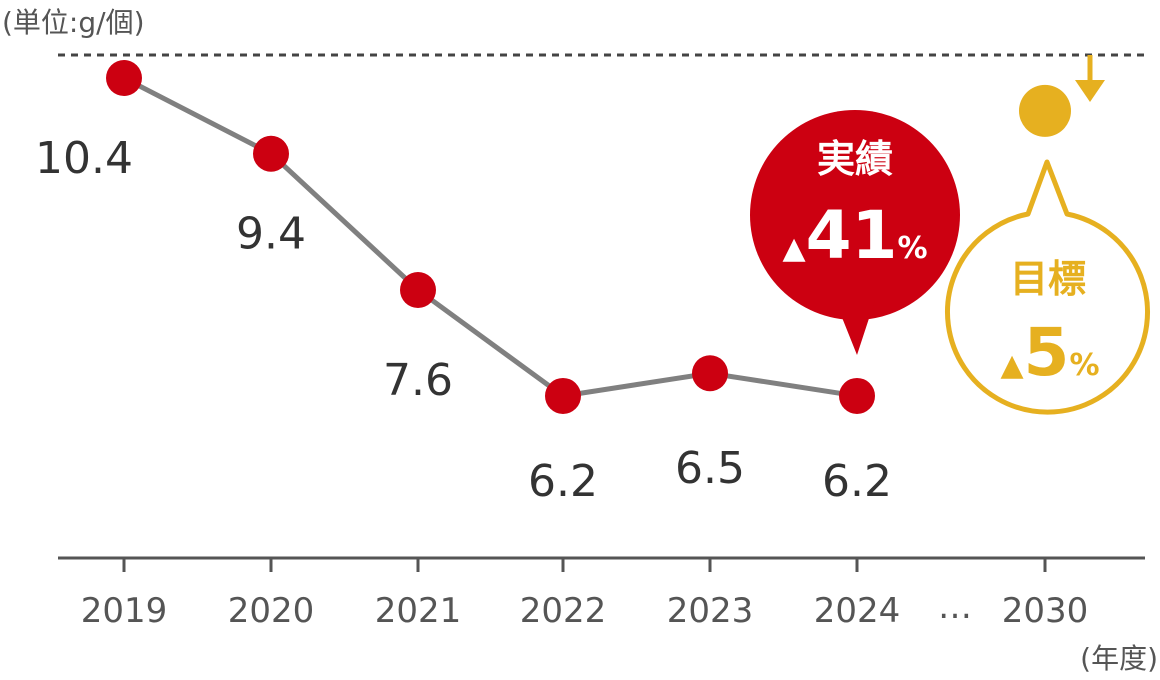 The height and width of the screenshot is (680, 1160). Describe the element at coordinates (1011, 365) in the screenshot. I see `target-triangle: ▲` at that location.